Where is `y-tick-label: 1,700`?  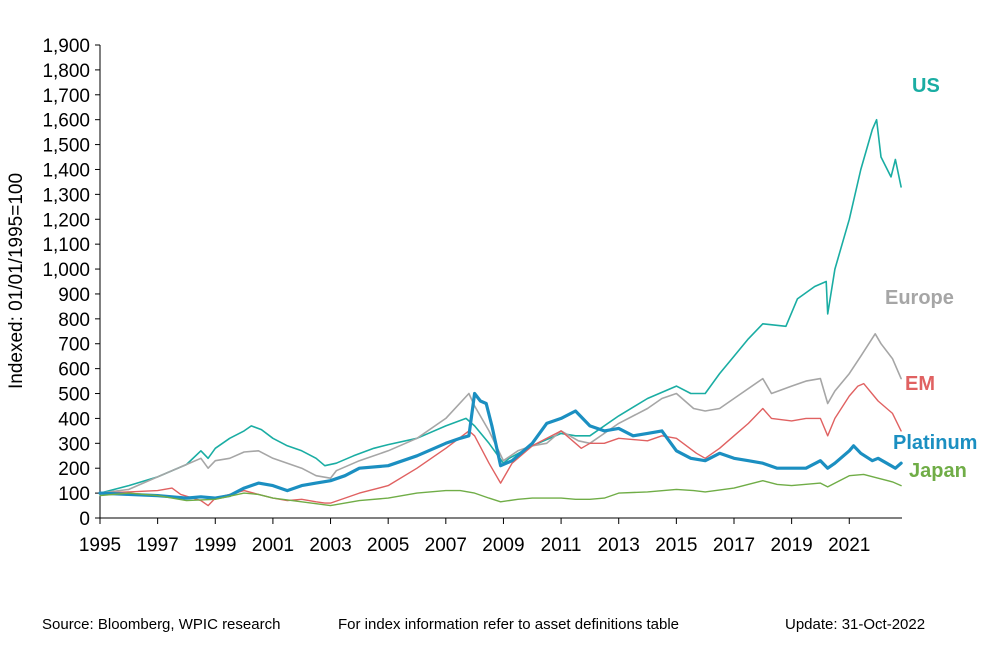
y-tick-label: 1,700 is located at coordinates (66, 96).